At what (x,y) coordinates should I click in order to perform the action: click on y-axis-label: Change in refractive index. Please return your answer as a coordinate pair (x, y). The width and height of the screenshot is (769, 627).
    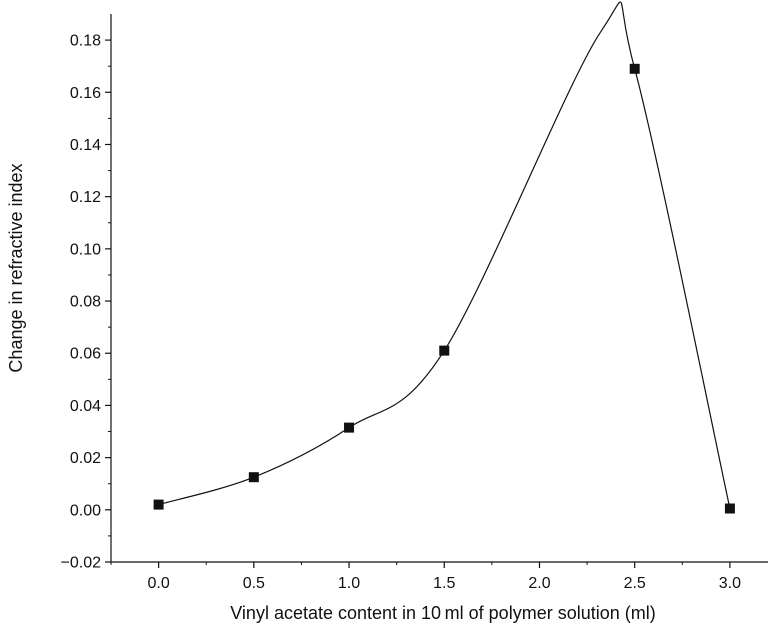
    Looking at the image, I should click on (16, 267).